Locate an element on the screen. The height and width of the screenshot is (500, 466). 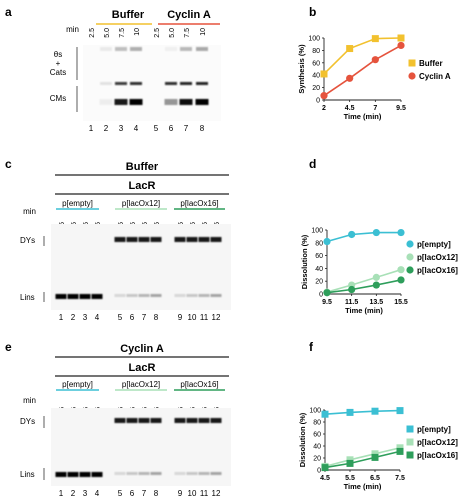
e-lane-number: 11 is located at coordinates (204, 493).